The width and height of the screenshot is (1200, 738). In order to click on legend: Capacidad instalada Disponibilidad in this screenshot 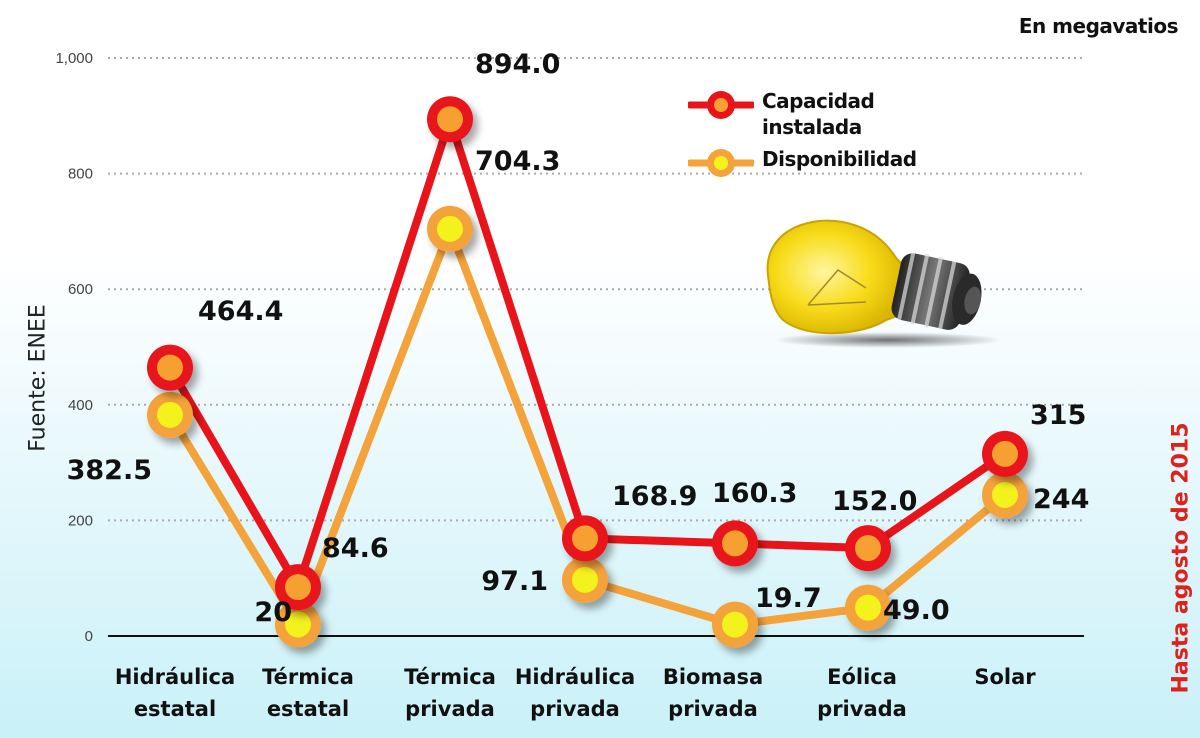, I will do `click(802, 137)`.